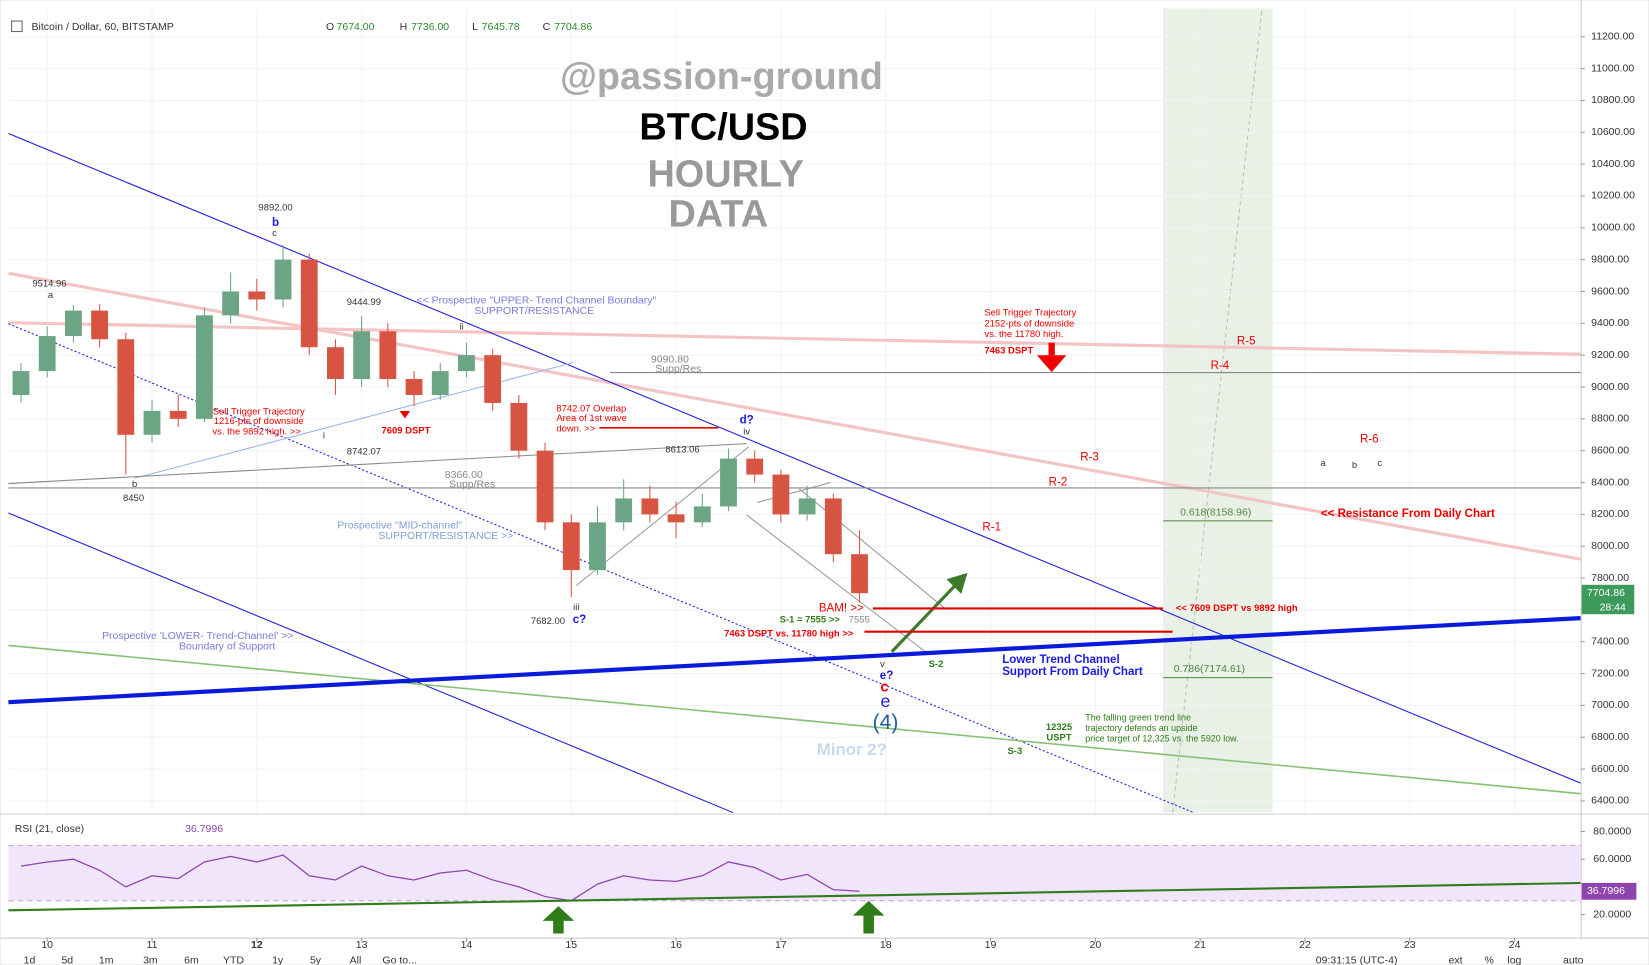 This screenshot has height=965, width=1649. I want to click on annotation: vs. the 11780 high., so click(1023, 334).